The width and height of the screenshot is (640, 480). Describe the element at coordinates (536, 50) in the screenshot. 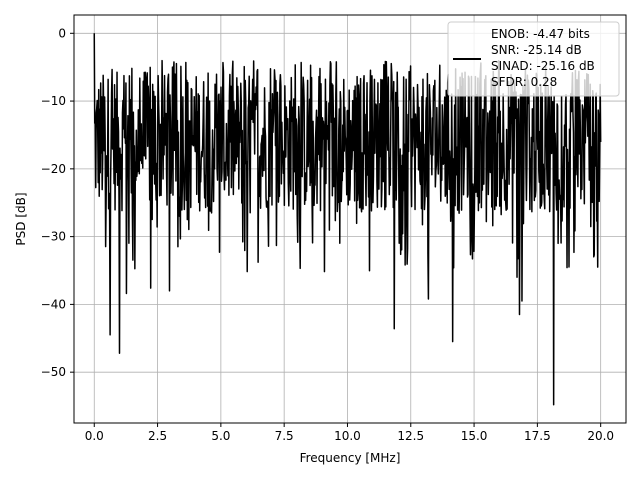

I see `legend-entry-label: SNR: -25.14 dB` at that location.